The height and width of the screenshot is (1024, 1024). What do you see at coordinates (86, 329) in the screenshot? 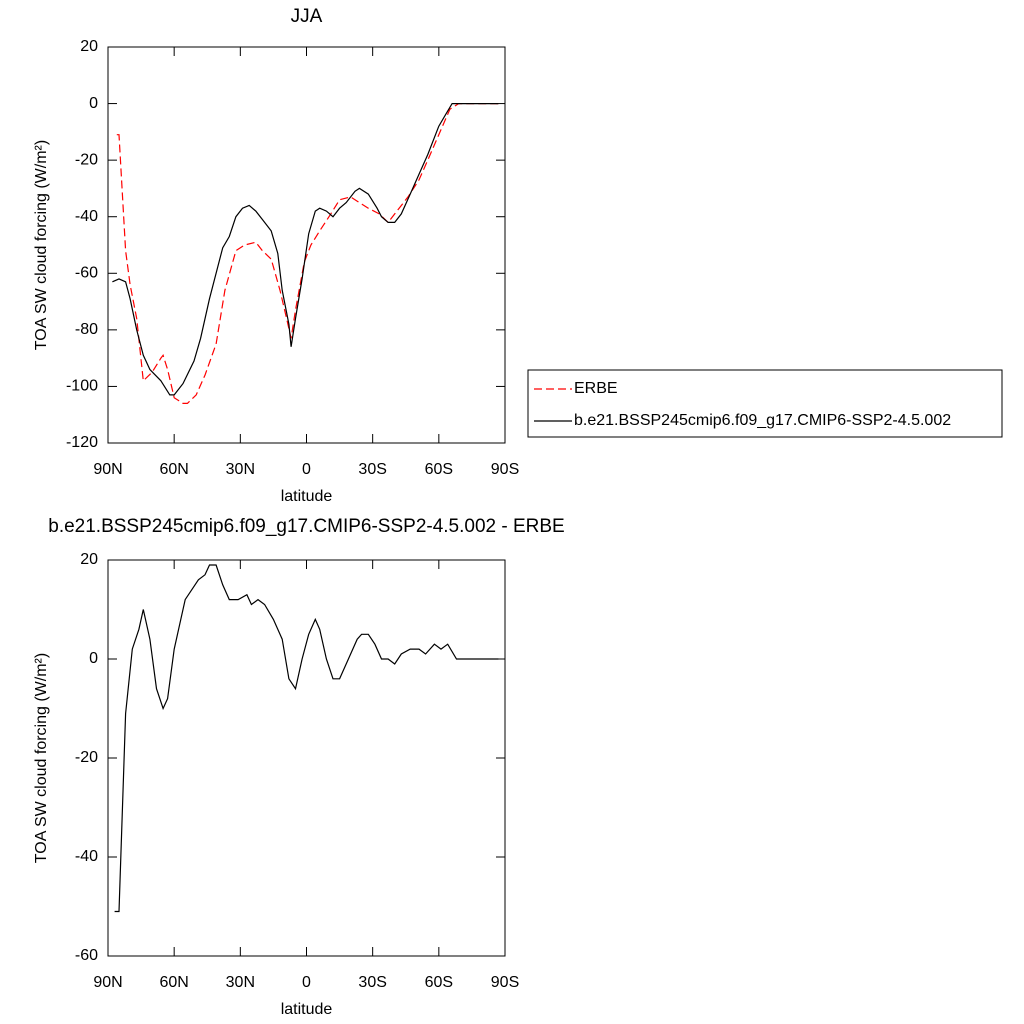
I see `y-tick-label: -80` at bounding box center [86, 329].